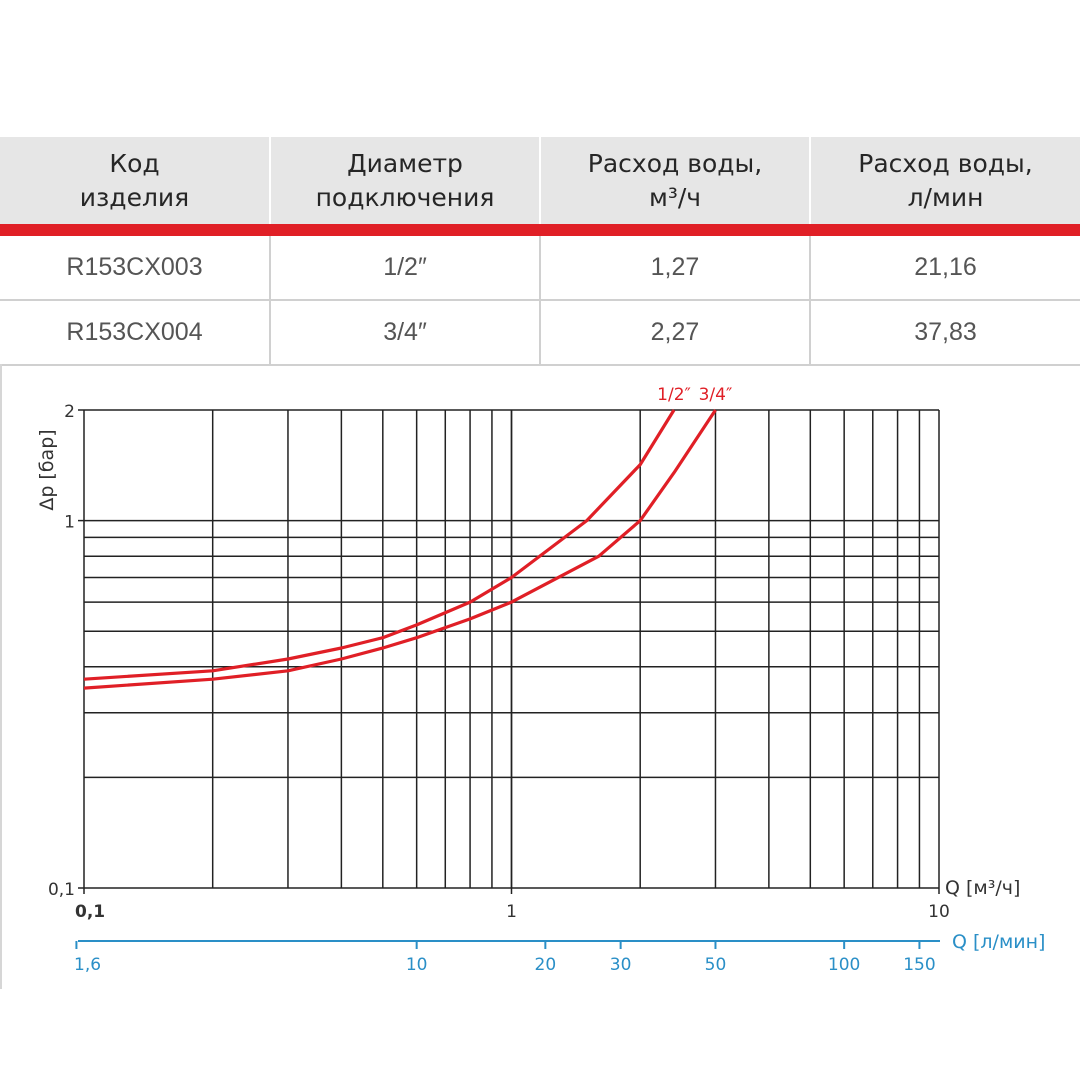  What do you see at coordinates (998, 942) in the screenshot?
I see `secondary-axis-label: Q [л/мин]` at bounding box center [998, 942].